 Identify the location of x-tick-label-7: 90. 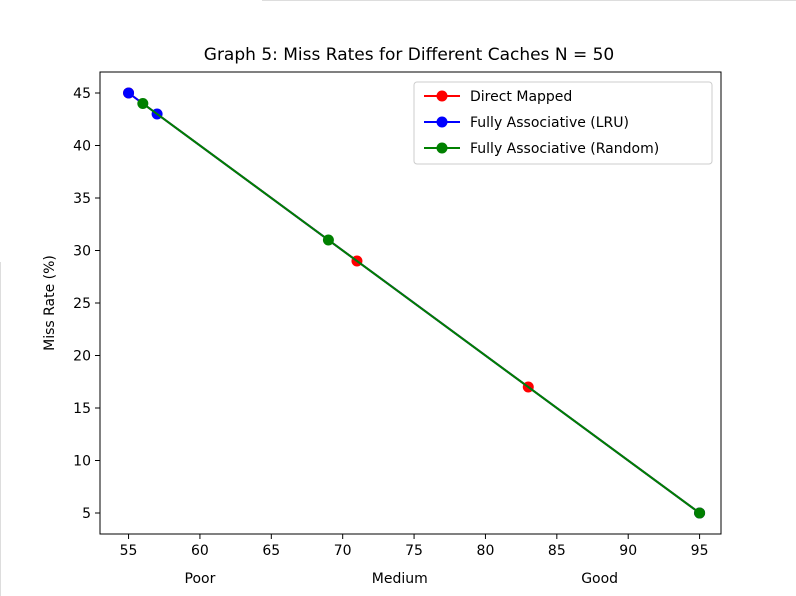
(628, 551).